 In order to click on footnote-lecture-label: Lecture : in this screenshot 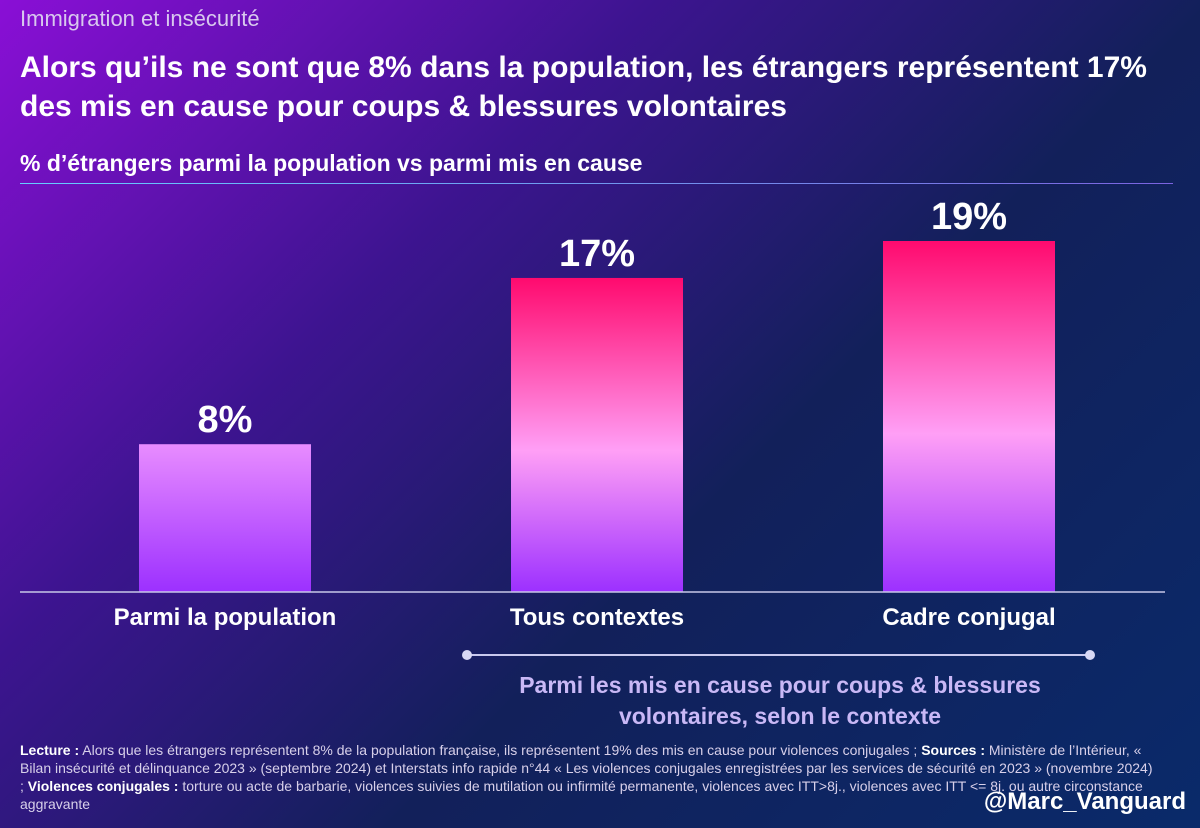, I will do `click(50, 750)`.